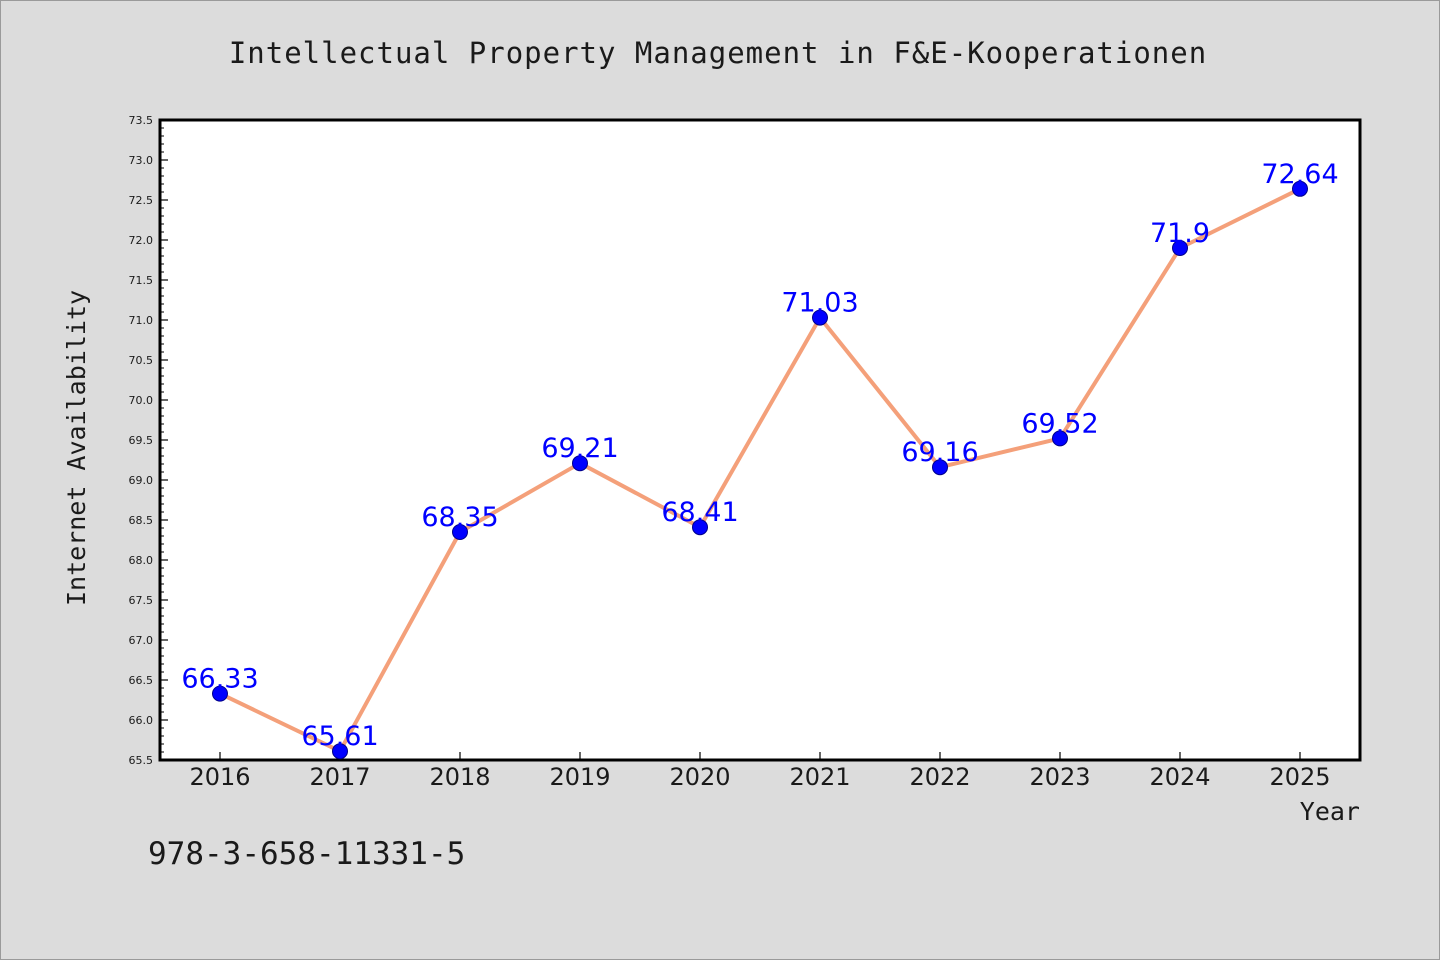 The width and height of the screenshot is (1440, 960). Describe the element at coordinates (219, 777) in the screenshot. I see `x-tick-label: 2016` at that location.